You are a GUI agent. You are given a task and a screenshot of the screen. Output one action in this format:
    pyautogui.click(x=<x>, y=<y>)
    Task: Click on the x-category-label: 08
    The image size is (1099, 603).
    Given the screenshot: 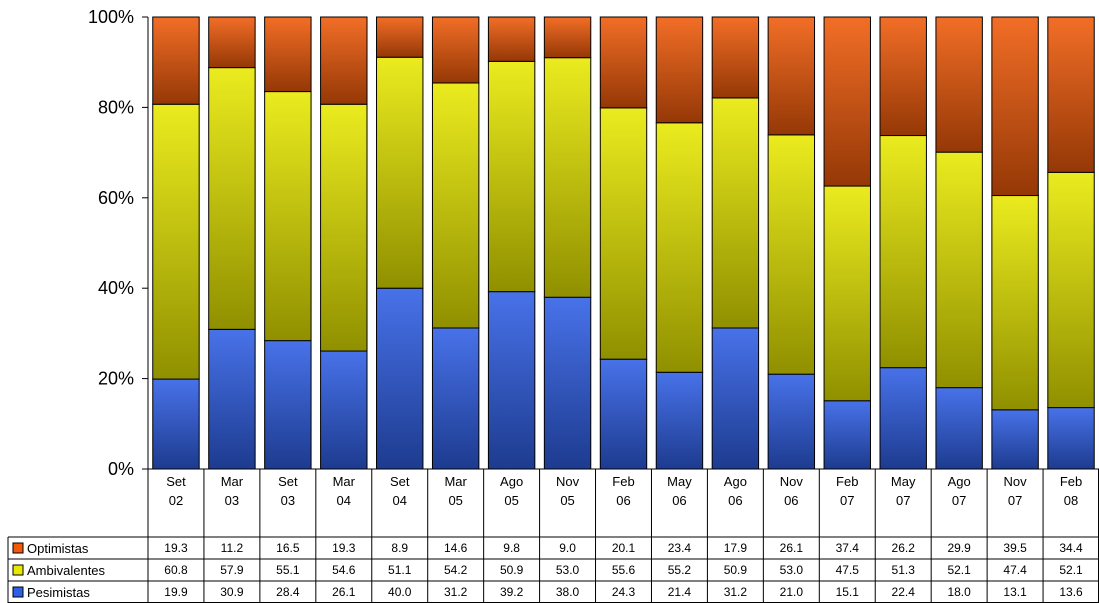 What is the action you would take?
    pyautogui.click(x=1071, y=500)
    